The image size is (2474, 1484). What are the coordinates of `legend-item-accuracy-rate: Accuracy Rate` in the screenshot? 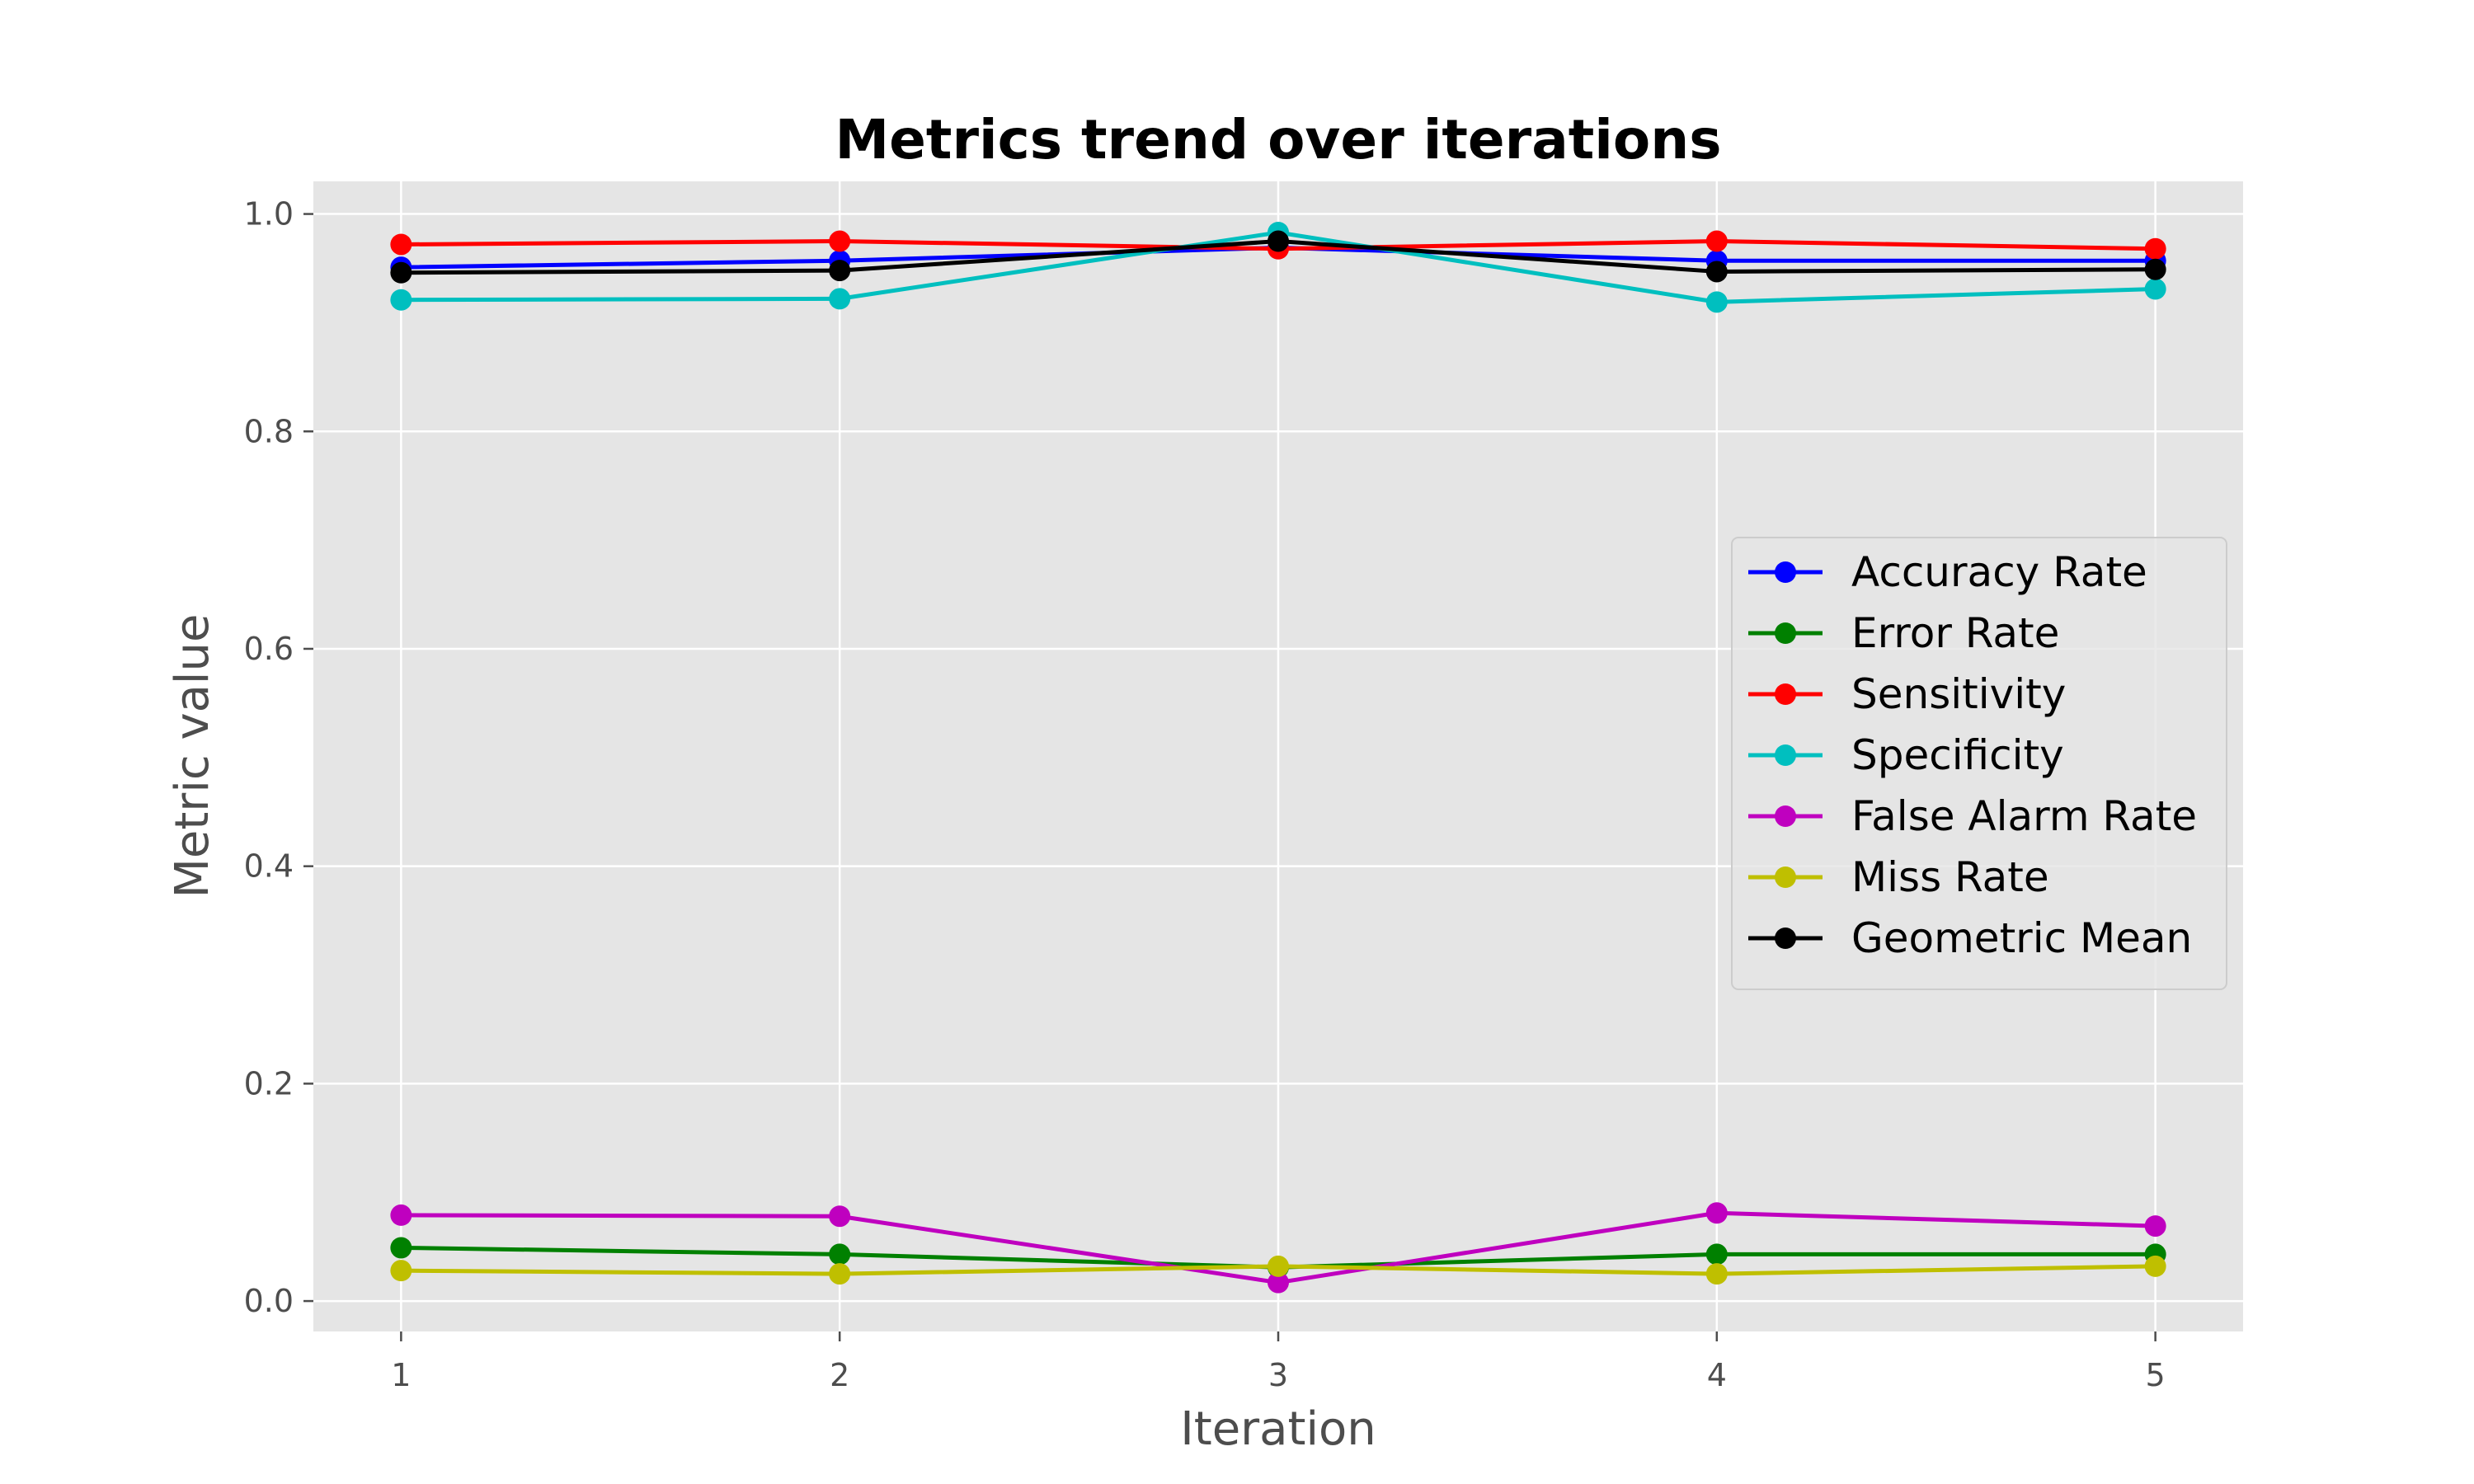 It's located at (1947, 572).